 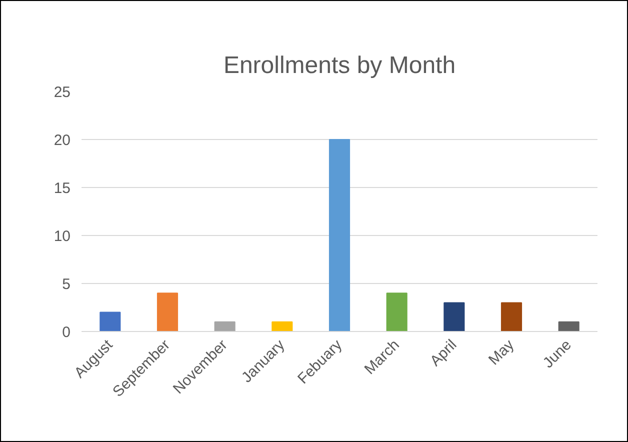 What do you see at coordinates (62, 140) in the screenshot?
I see `y-tick-label: 20` at bounding box center [62, 140].